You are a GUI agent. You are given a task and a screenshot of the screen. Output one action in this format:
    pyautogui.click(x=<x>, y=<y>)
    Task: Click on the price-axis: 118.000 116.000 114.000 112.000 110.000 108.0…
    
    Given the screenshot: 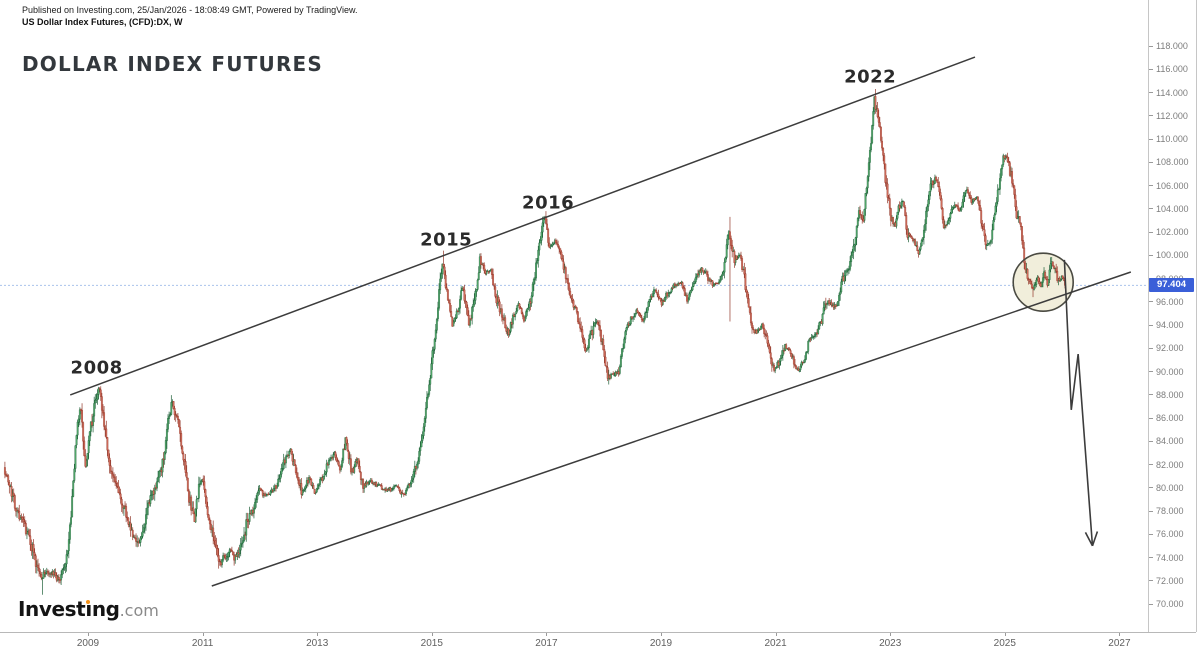 What is the action you would take?
    pyautogui.click(x=1172, y=316)
    